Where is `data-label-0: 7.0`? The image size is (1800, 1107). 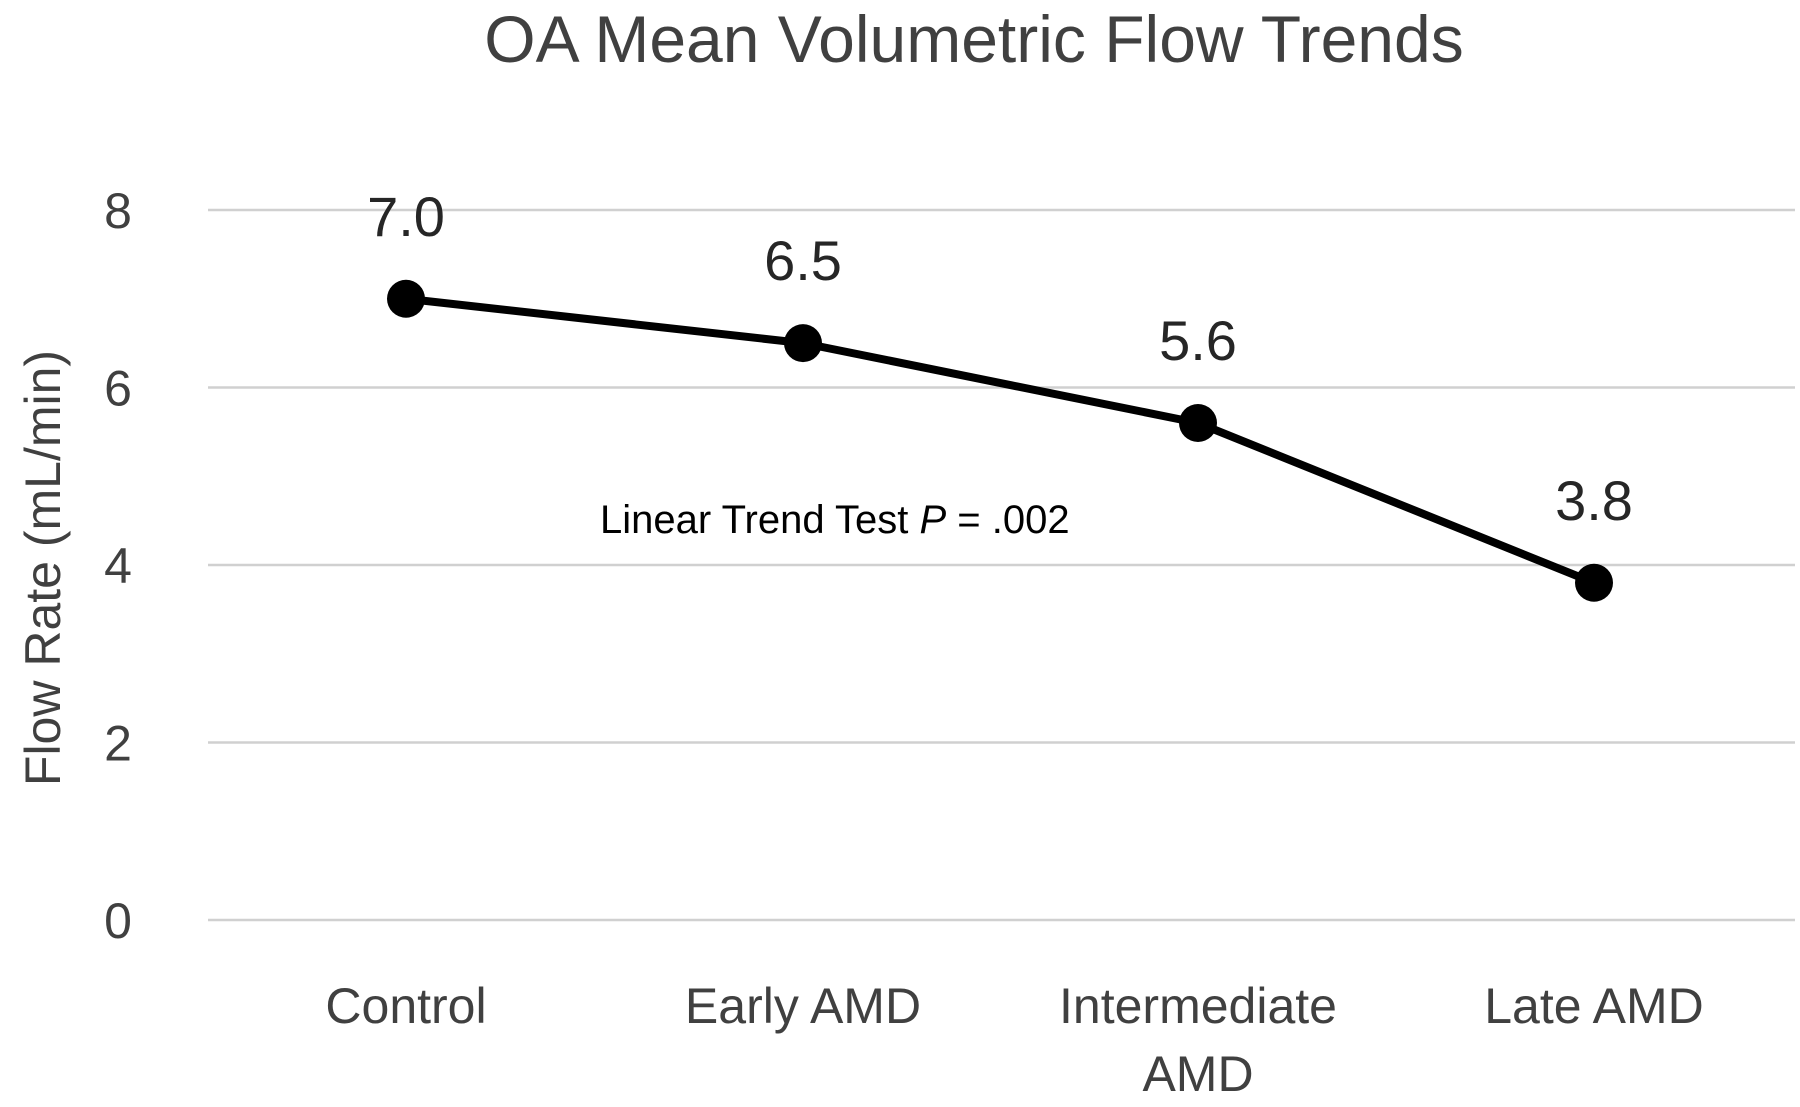 data-label-0: 7.0 is located at coordinates (406, 216).